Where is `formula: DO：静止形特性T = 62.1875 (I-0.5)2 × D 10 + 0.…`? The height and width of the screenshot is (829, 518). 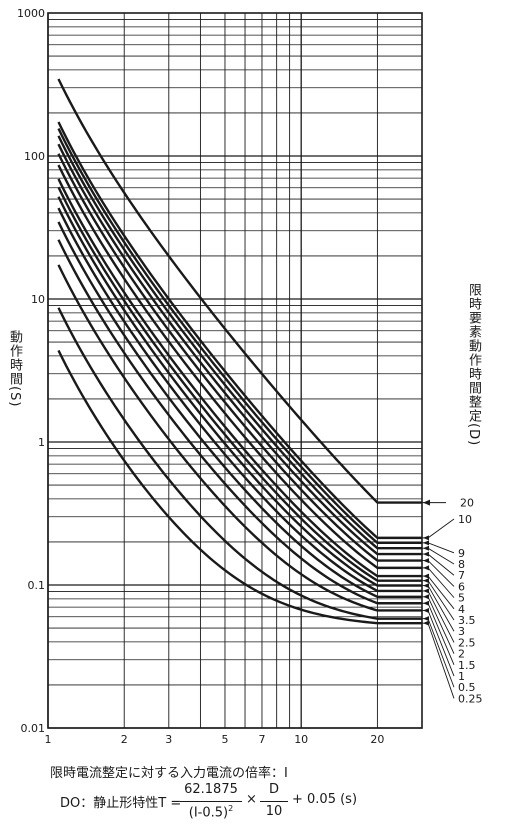 formula: DO：静止形特性T = 62.1875 (I-0.5)2 × D 10 + 0.… is located at coordinates (275, 804).